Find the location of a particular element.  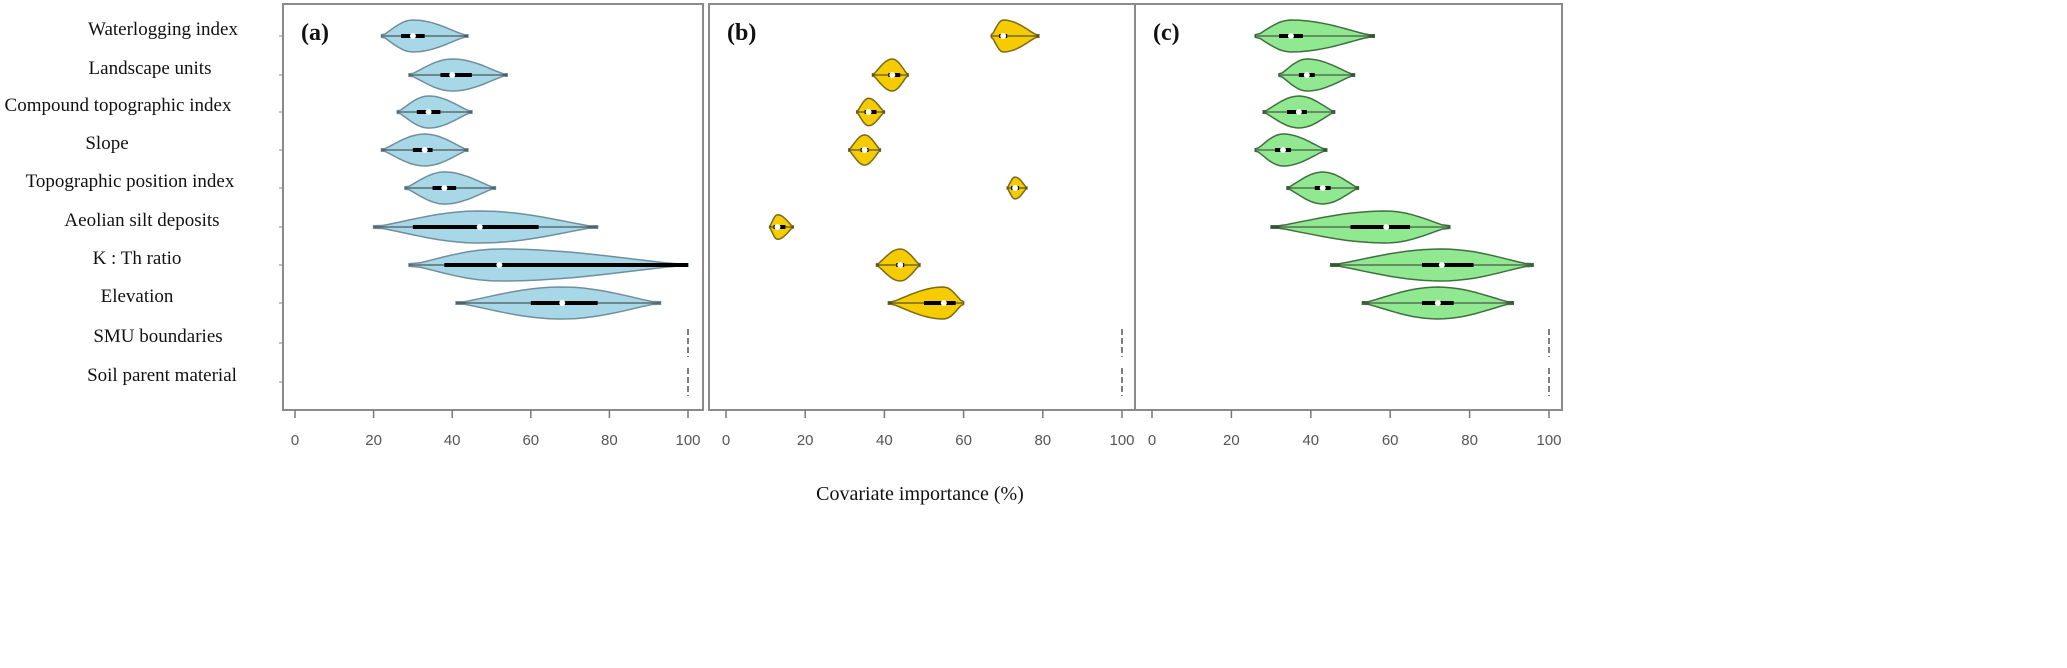

panel-label: (a) is located at coordinates (315, 33).